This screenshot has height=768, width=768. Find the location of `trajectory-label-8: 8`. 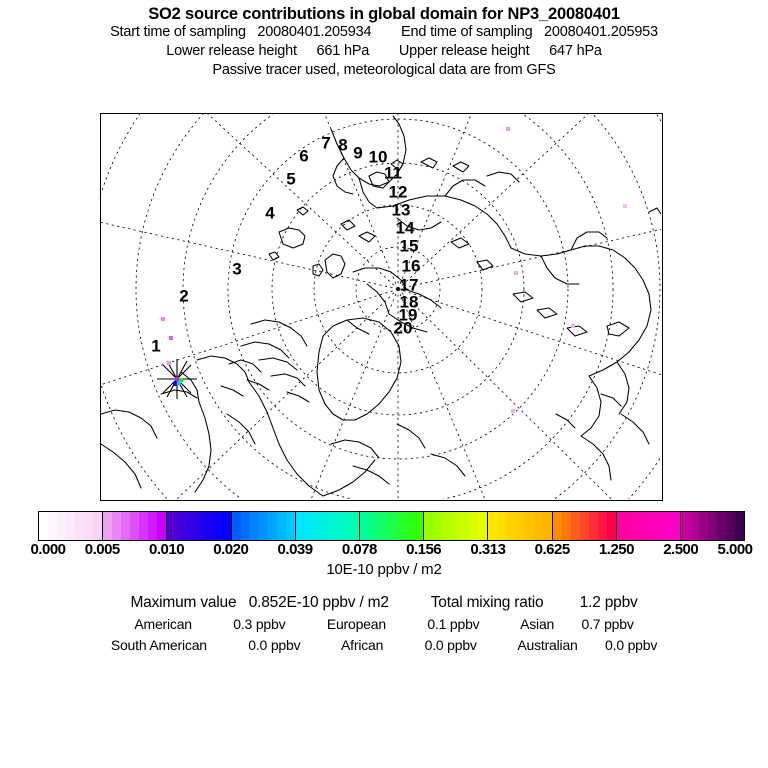

trajectory-label-8: 8 is located at coordinates (343, 145).